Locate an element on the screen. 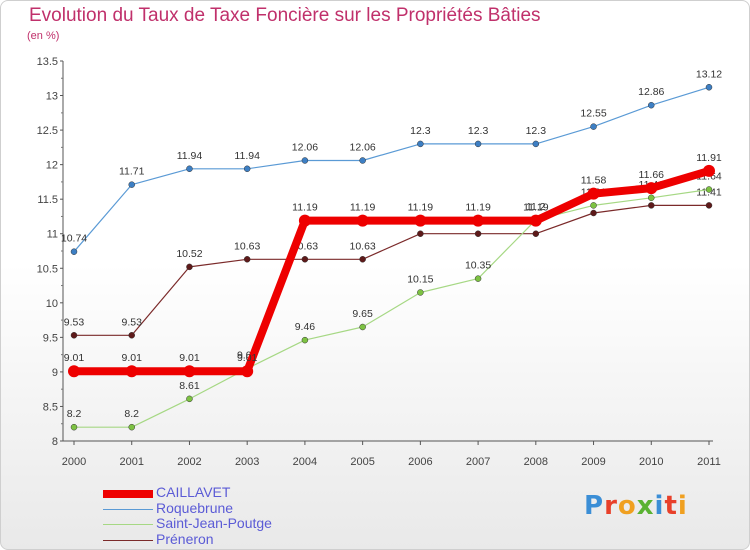  legend-swatch-roquebrune is located at coordinates (128, 509).